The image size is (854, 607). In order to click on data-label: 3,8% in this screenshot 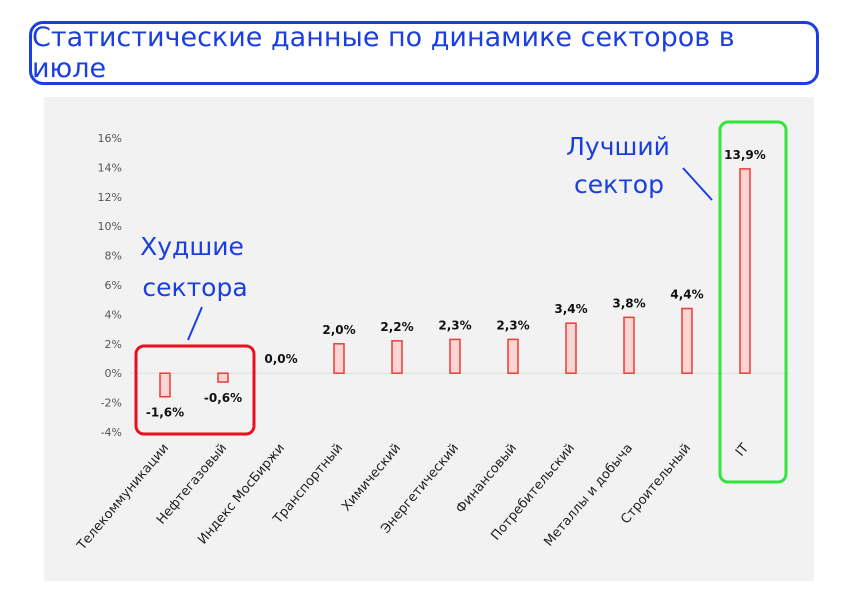, I will do `click(628, 303)`.